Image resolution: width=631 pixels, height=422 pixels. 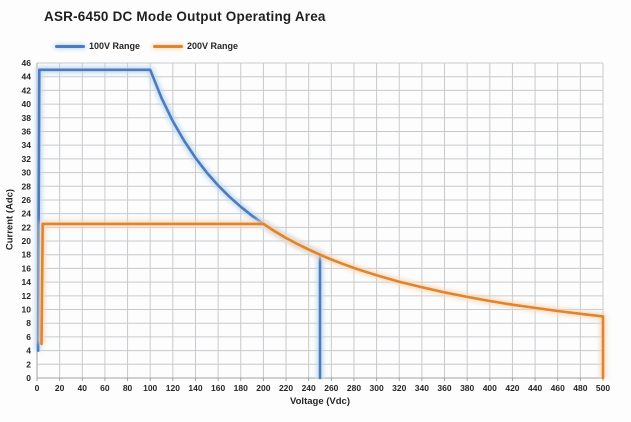 I want to click on svg-text: 300, so click(x=377, y=388).